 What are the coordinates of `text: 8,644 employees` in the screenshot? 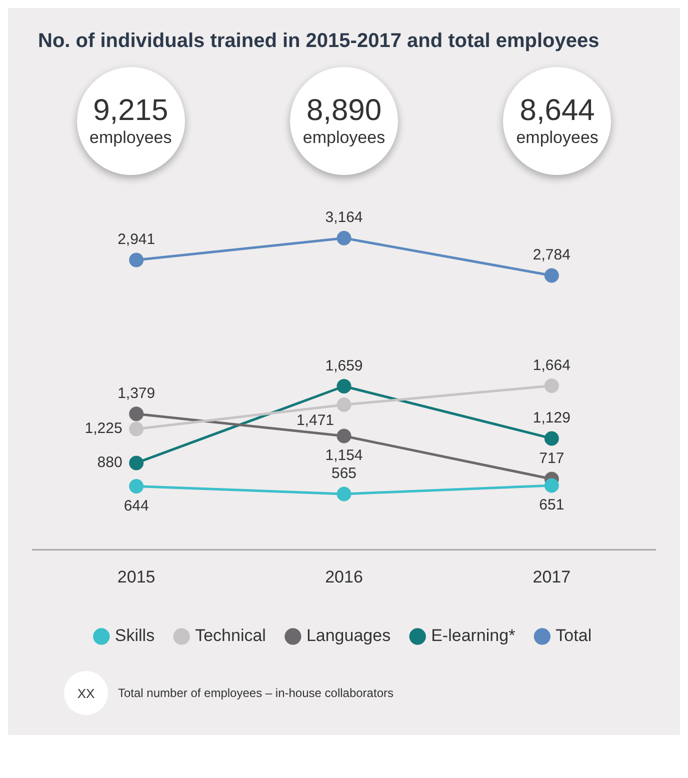 It's located at (557, 121).